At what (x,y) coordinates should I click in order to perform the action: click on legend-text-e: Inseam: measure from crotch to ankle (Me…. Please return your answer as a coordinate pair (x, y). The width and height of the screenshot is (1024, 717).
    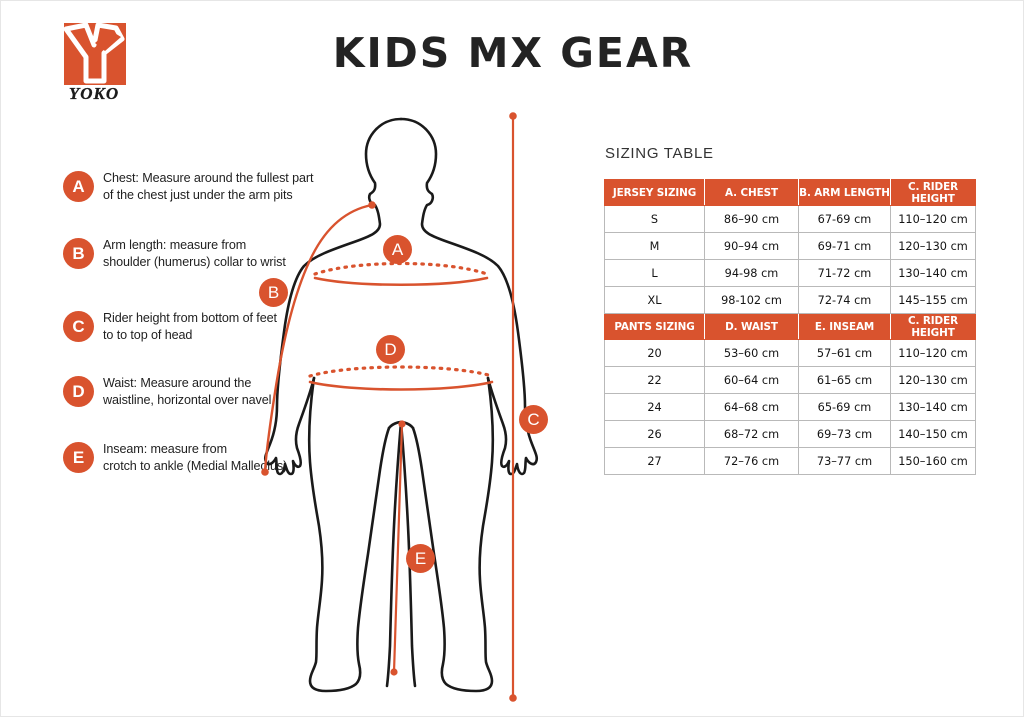
    Looking at the image, I should click on (218, 458).